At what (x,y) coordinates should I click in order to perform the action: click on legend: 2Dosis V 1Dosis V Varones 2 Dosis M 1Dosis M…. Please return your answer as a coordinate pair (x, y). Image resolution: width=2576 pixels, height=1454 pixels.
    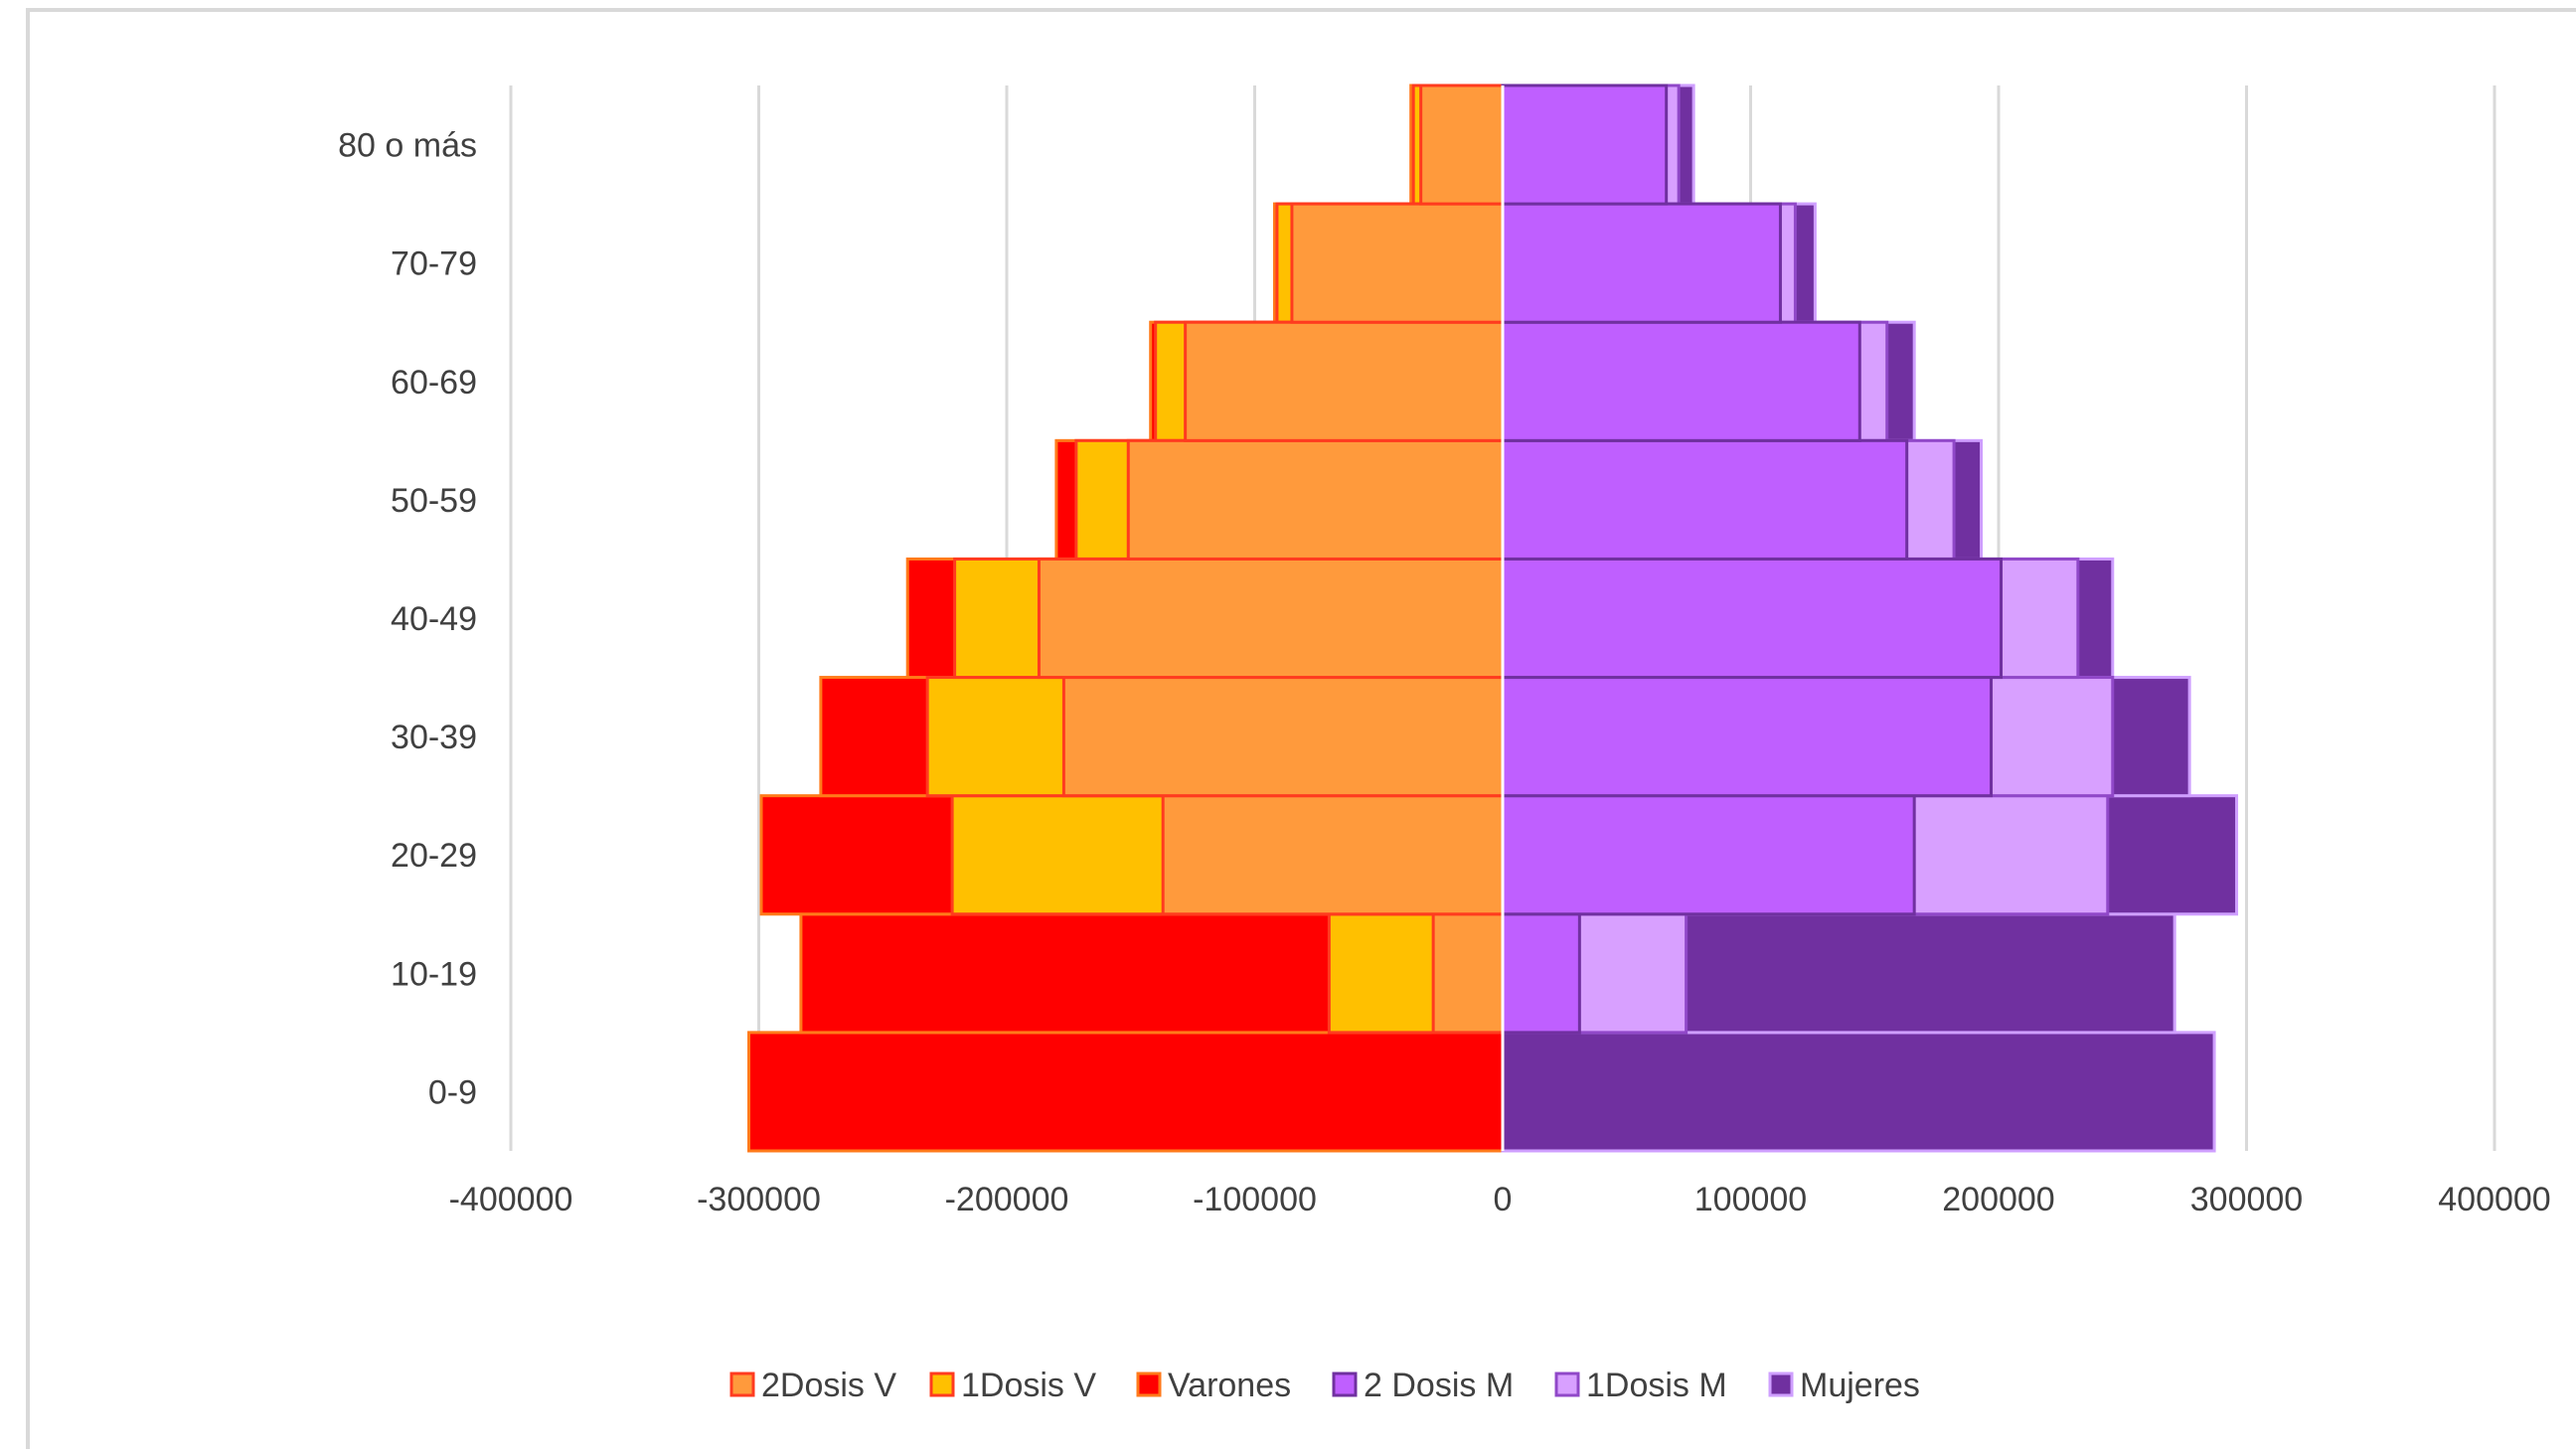
    Looking at the image, I should click on (1324, 1385).